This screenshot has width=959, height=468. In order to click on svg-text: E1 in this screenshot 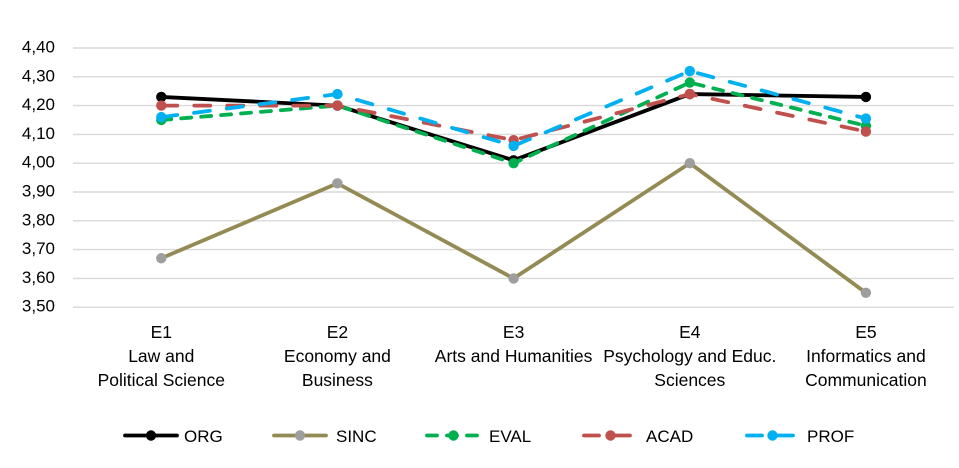, I will do `click(161, 332)`.